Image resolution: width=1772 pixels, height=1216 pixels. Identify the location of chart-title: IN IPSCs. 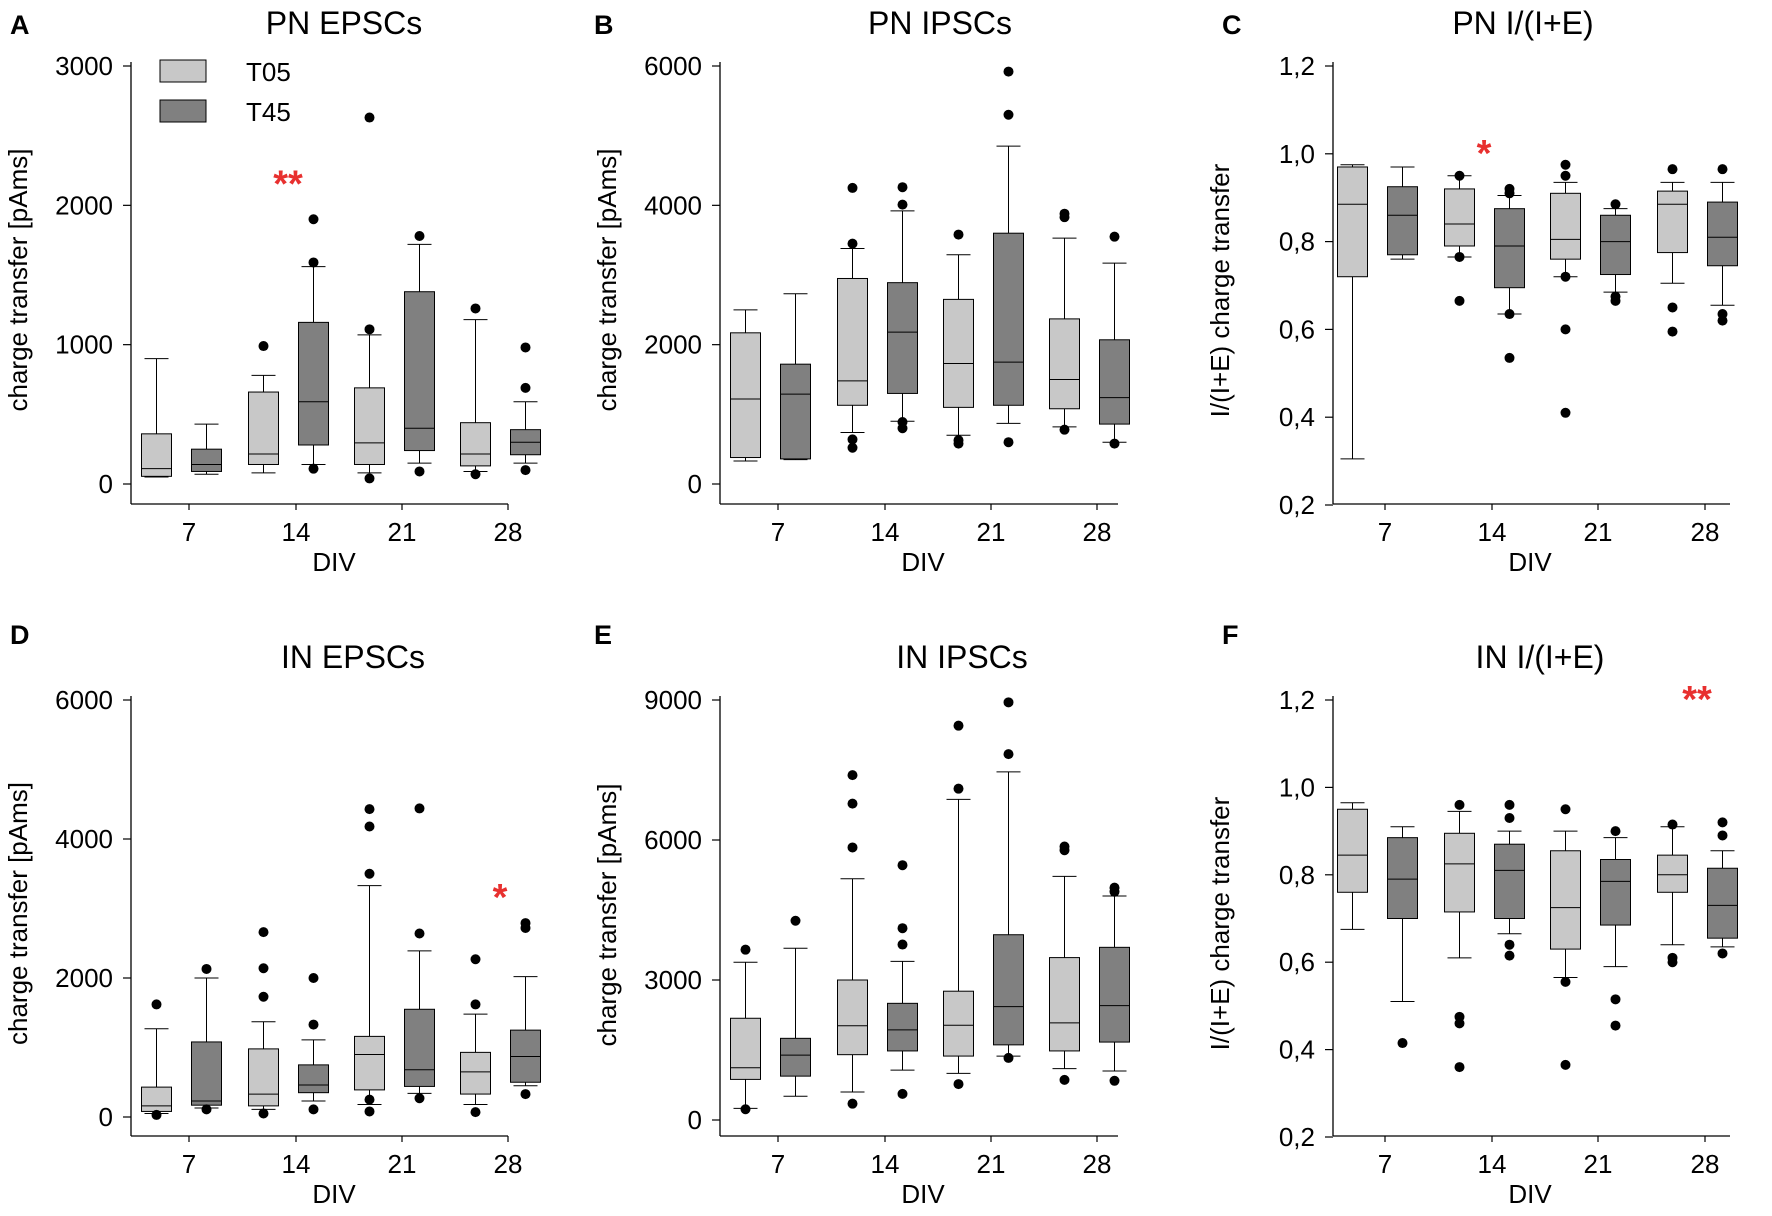
(962, 657).